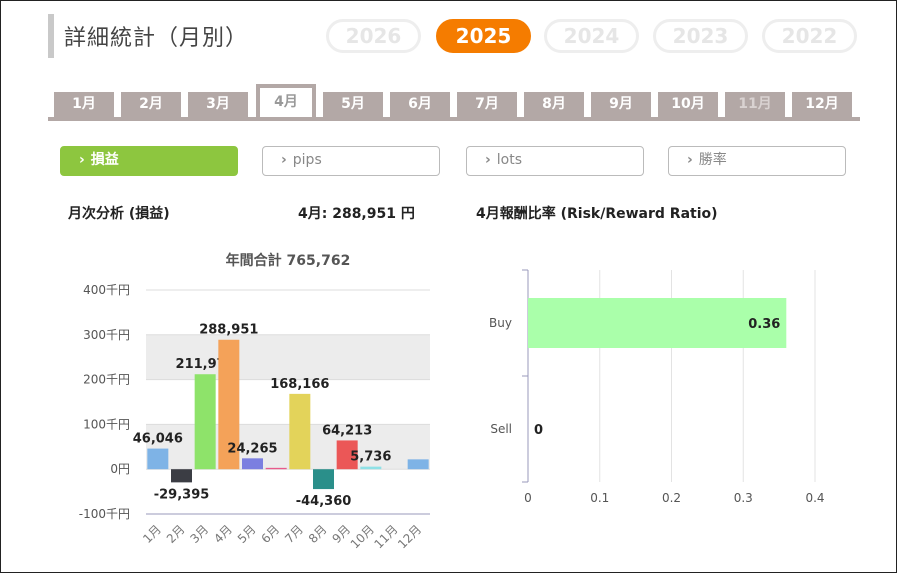 Image resolution: width=900 pixels, height=576 pixels. Describe the element at coordinates (500, 323) in the screenshot. I see `y-tick-label: Buy` at that location.